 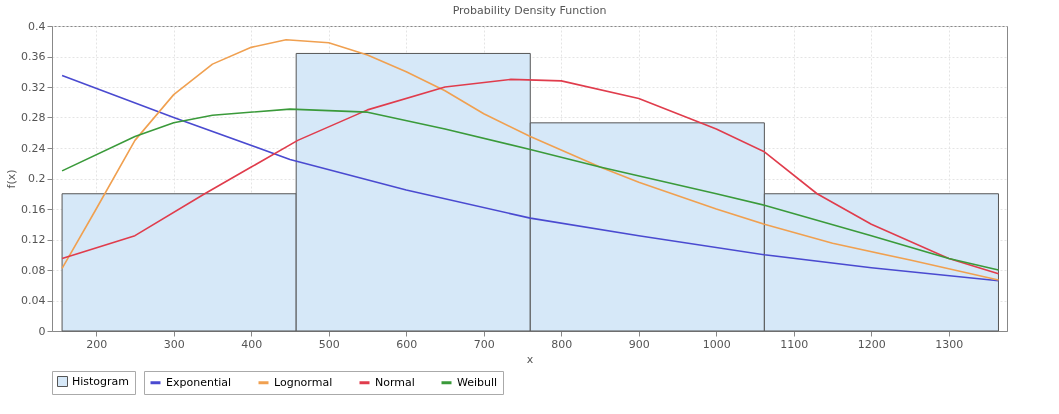 I want to click on legend-label: Lognormal, so click(x=303, y=382).